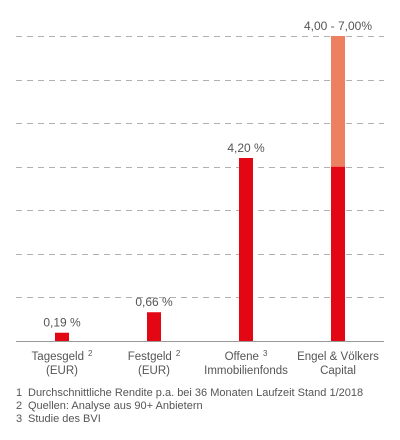 The image size is (400, 440). What do you see at coordinates (154, 371) in the screenshot?
I see `category-label-line2-1: (EUR)` at bounding box center [154, 371].